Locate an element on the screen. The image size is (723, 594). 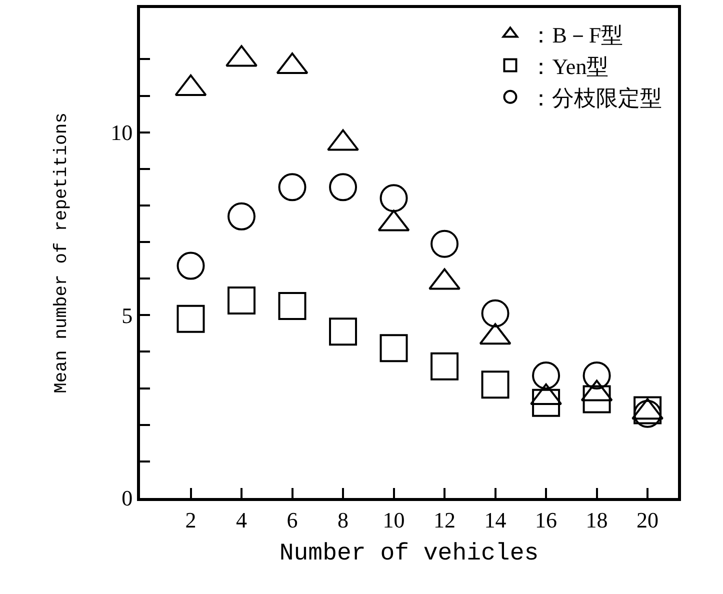
x-tick-label: 6 is located at coordinates (292, 519).